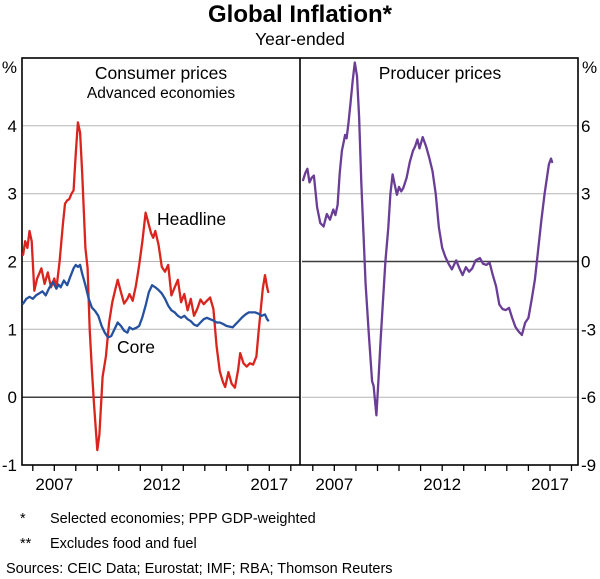 This screenshot has width=600, height=579. What do you see at coordinates (589, 67) in the screenshot?
I see `right-percent-label: %` at bounding box center [589, 67].